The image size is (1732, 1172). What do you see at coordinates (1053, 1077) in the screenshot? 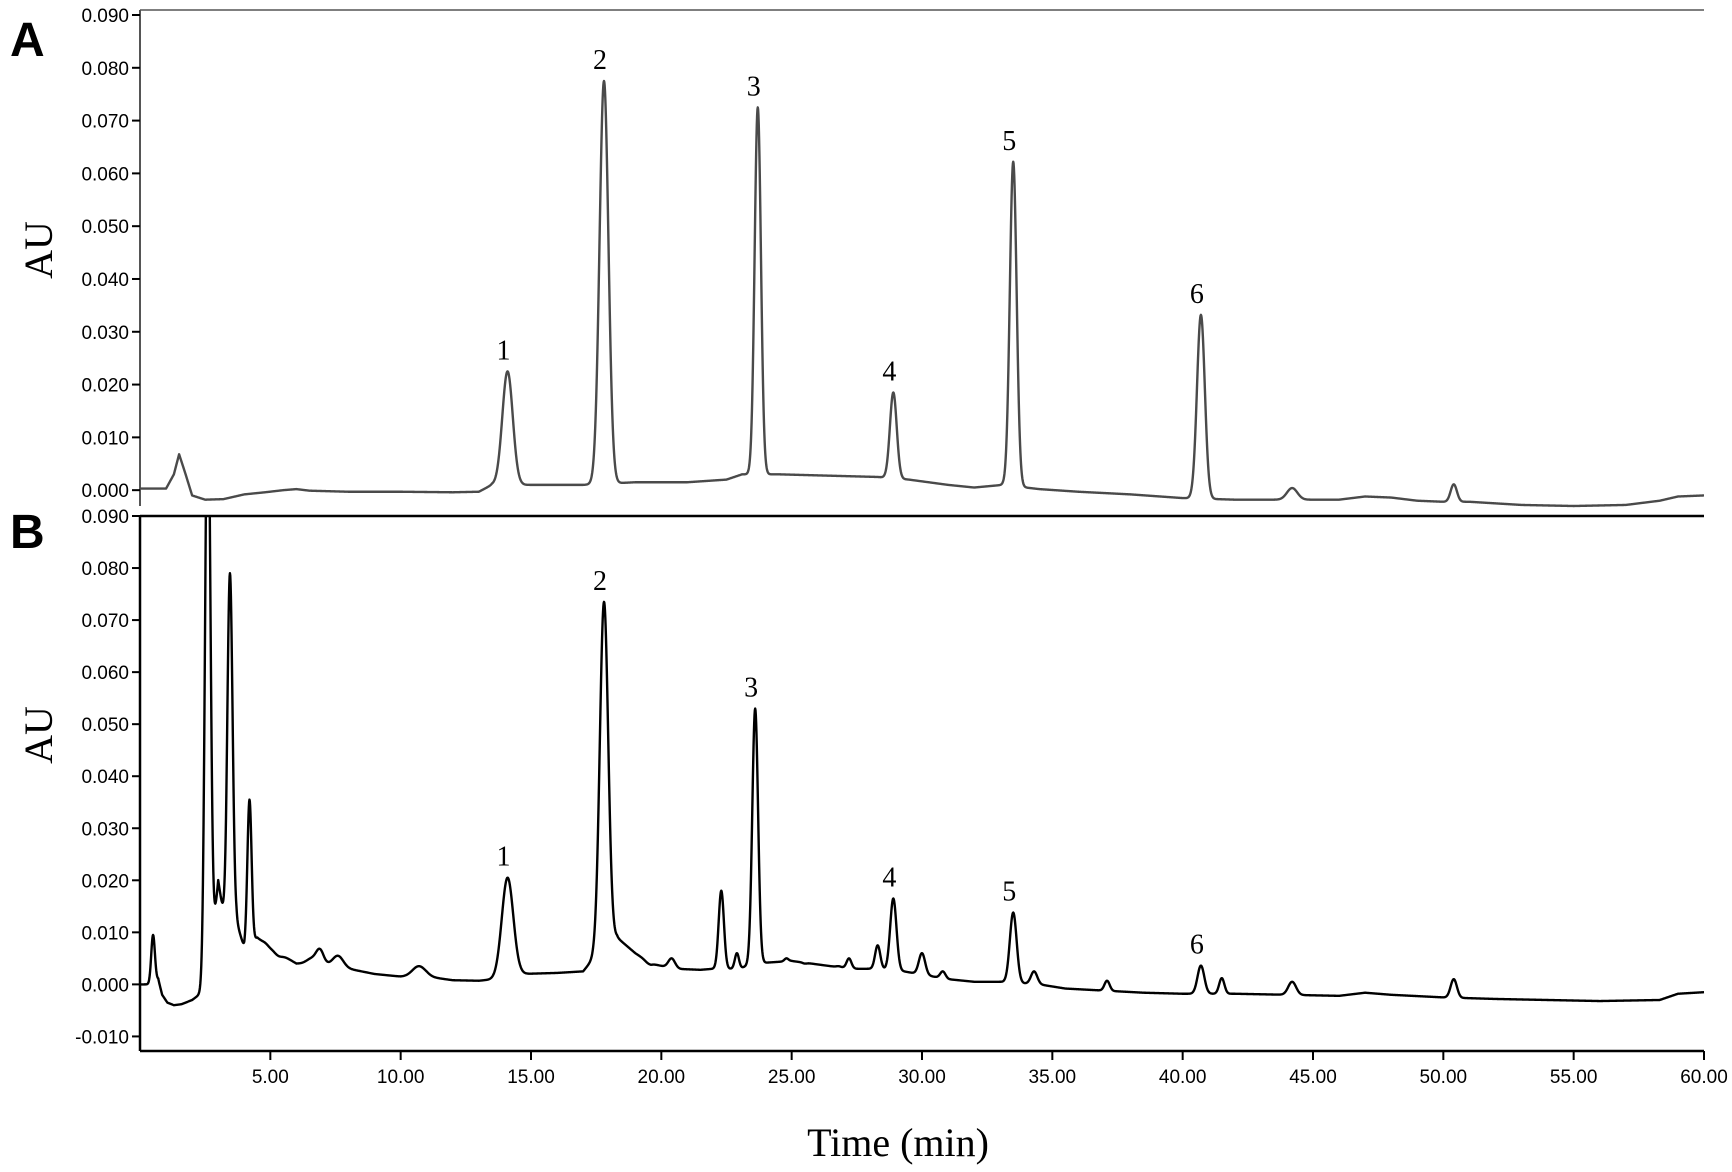
I see `x-tick-label: 35.00` at bounding box center [1053, 1077].